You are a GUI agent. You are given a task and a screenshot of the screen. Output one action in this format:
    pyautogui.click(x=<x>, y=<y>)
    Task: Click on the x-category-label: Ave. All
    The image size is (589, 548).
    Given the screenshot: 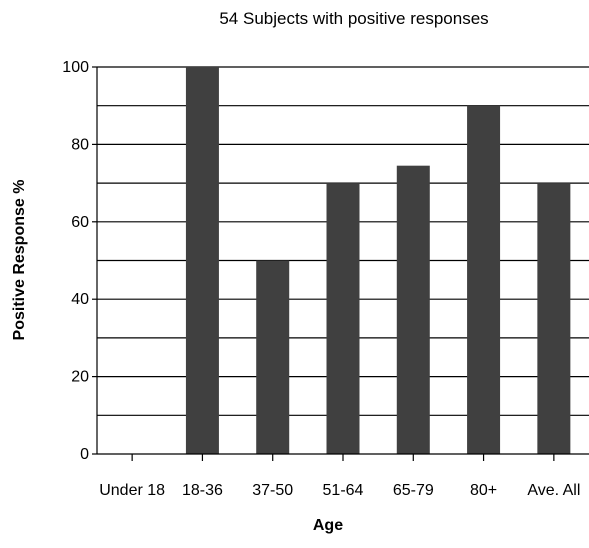 What is the action you would take?
    pyautogui.click(x=553, y=490)
    